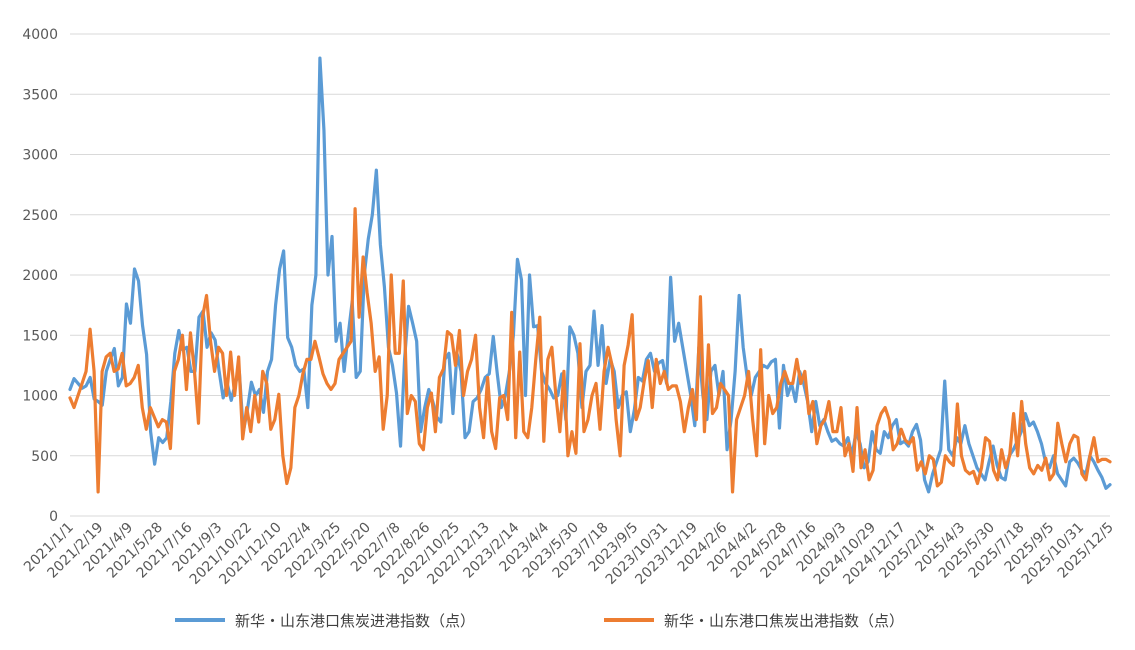  What do you see at coordinates (40, 336) in the screenshot?
I see `y-tick-label: 1500` at bounding box center [40, 336].